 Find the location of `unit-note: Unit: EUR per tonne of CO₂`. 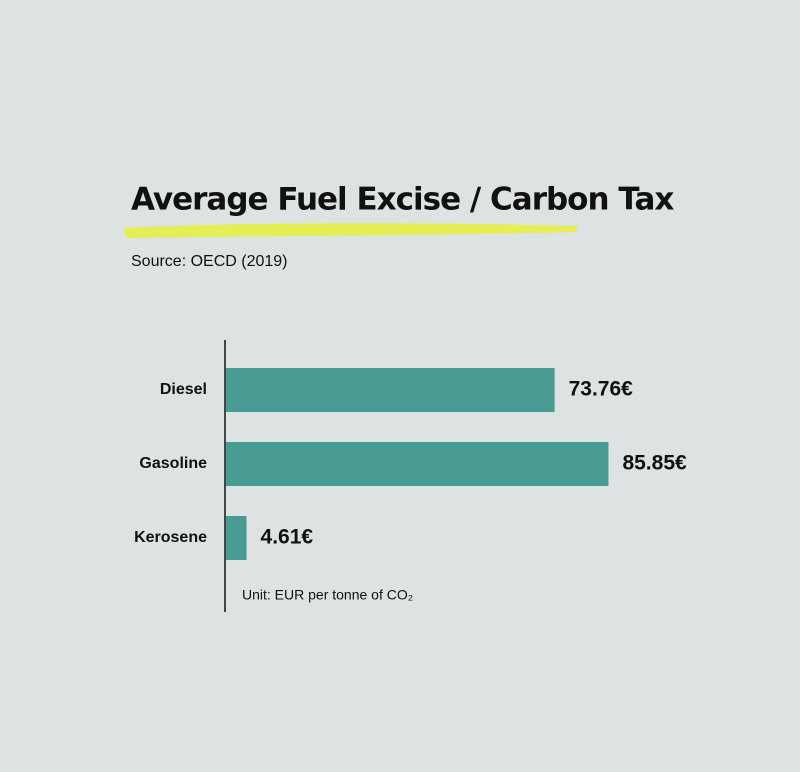

unit-note: Unit: EUR per tonne of CO₂ is located at coordinates (327, 595).